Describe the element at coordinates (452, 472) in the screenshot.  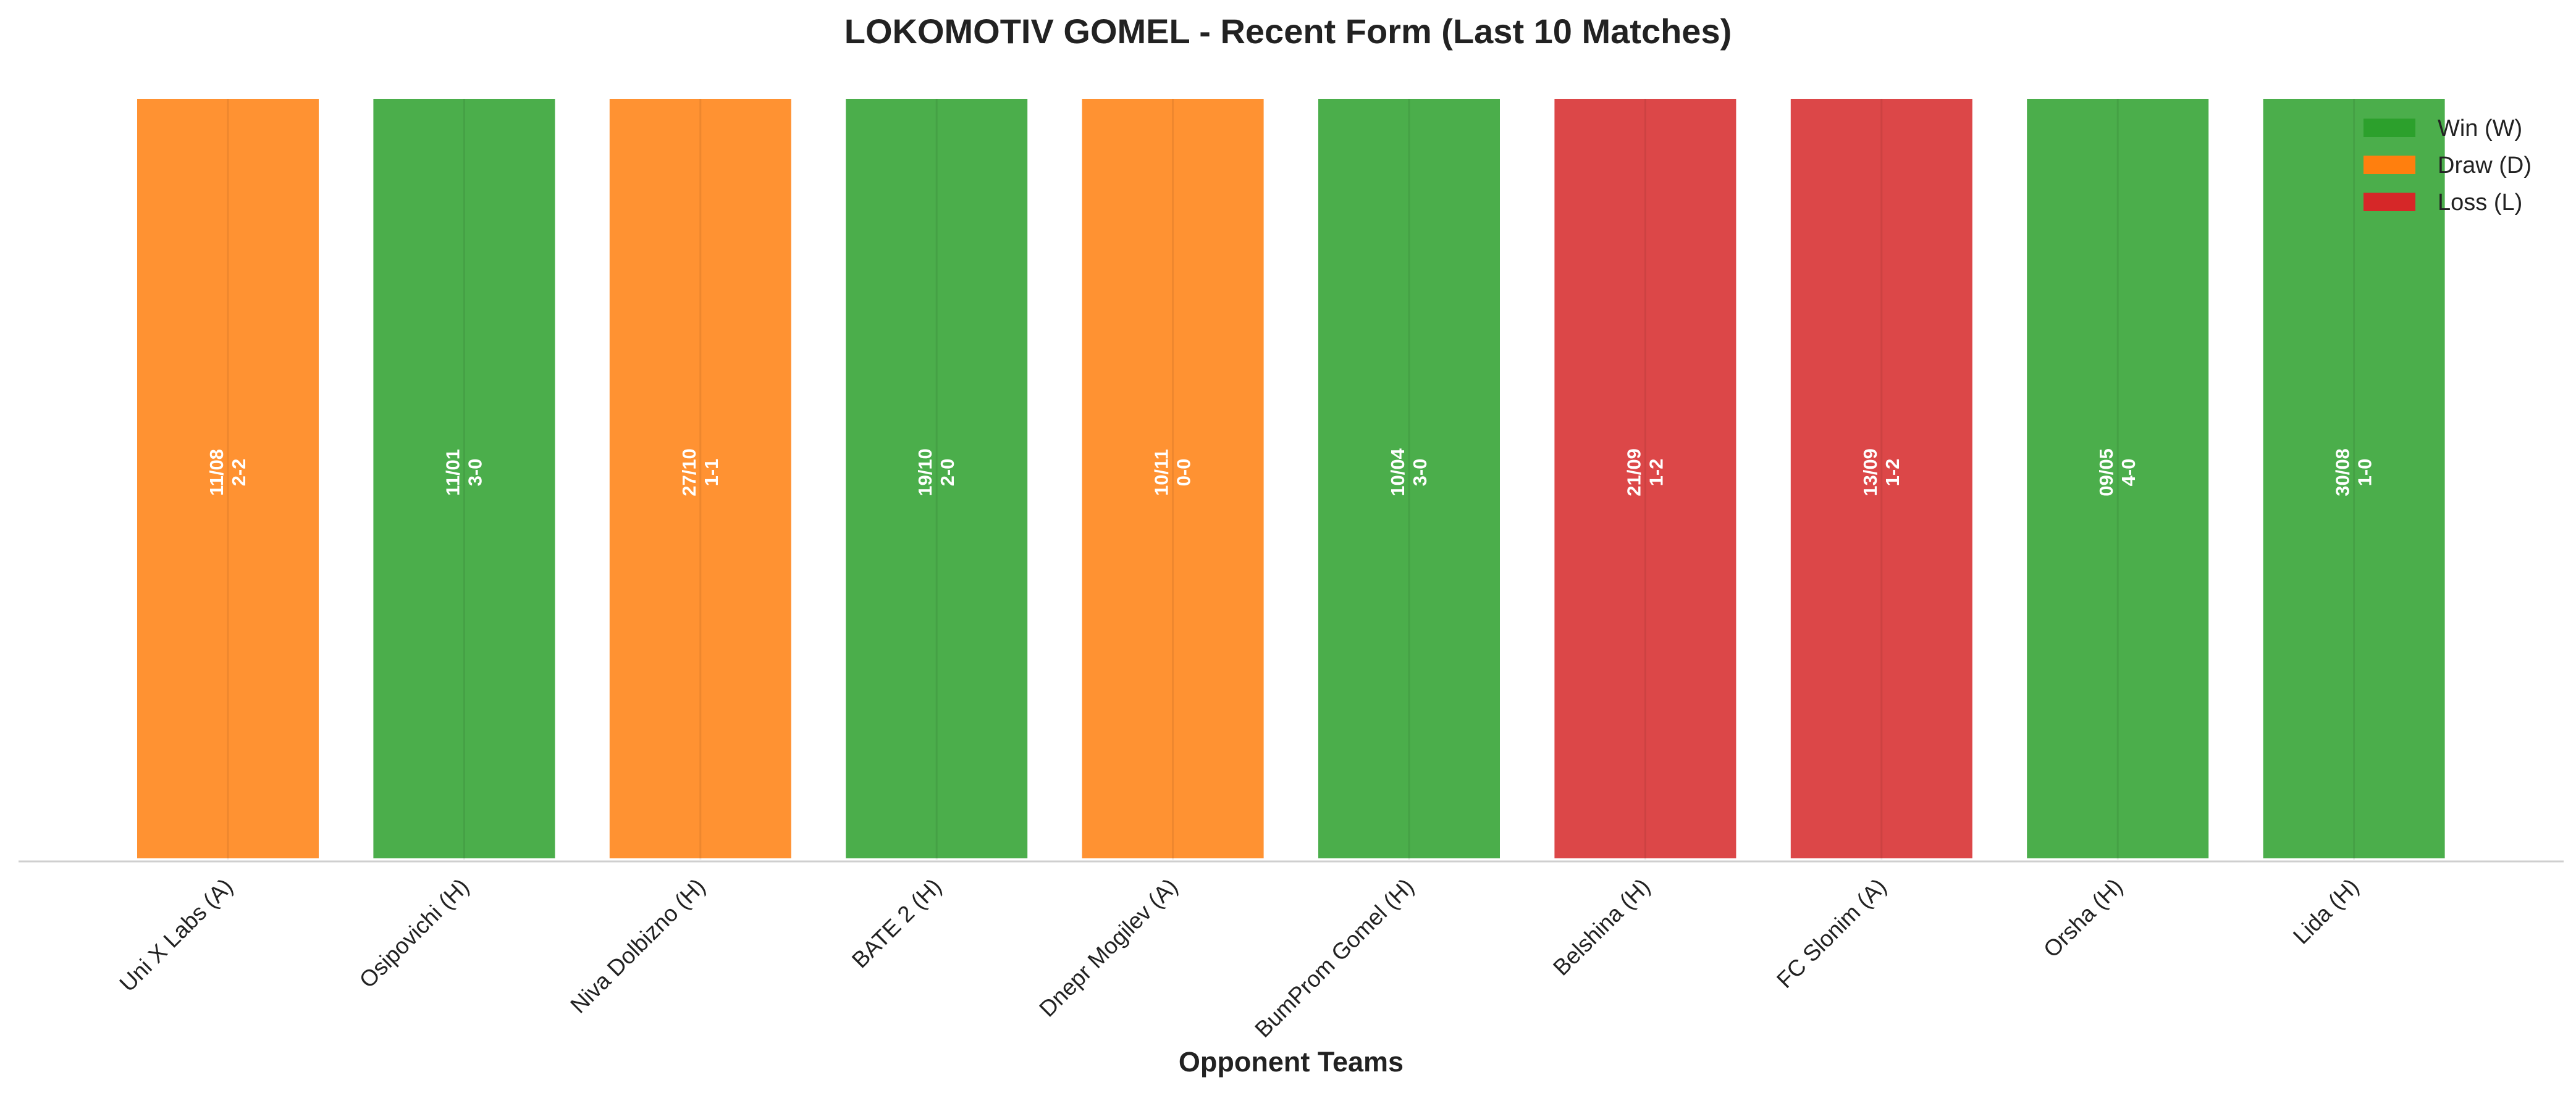
I see `match-date: 11/01` at that location.